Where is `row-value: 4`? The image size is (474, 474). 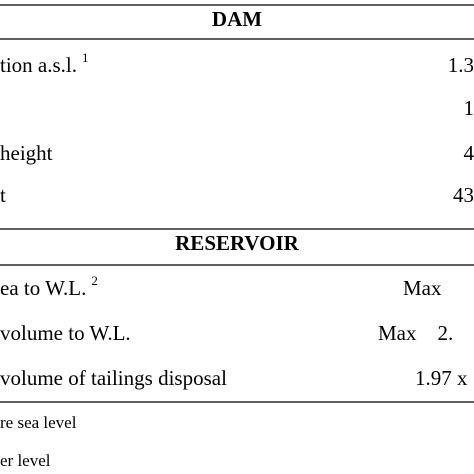 row-value: 4 is located at coordinates (469, 153).